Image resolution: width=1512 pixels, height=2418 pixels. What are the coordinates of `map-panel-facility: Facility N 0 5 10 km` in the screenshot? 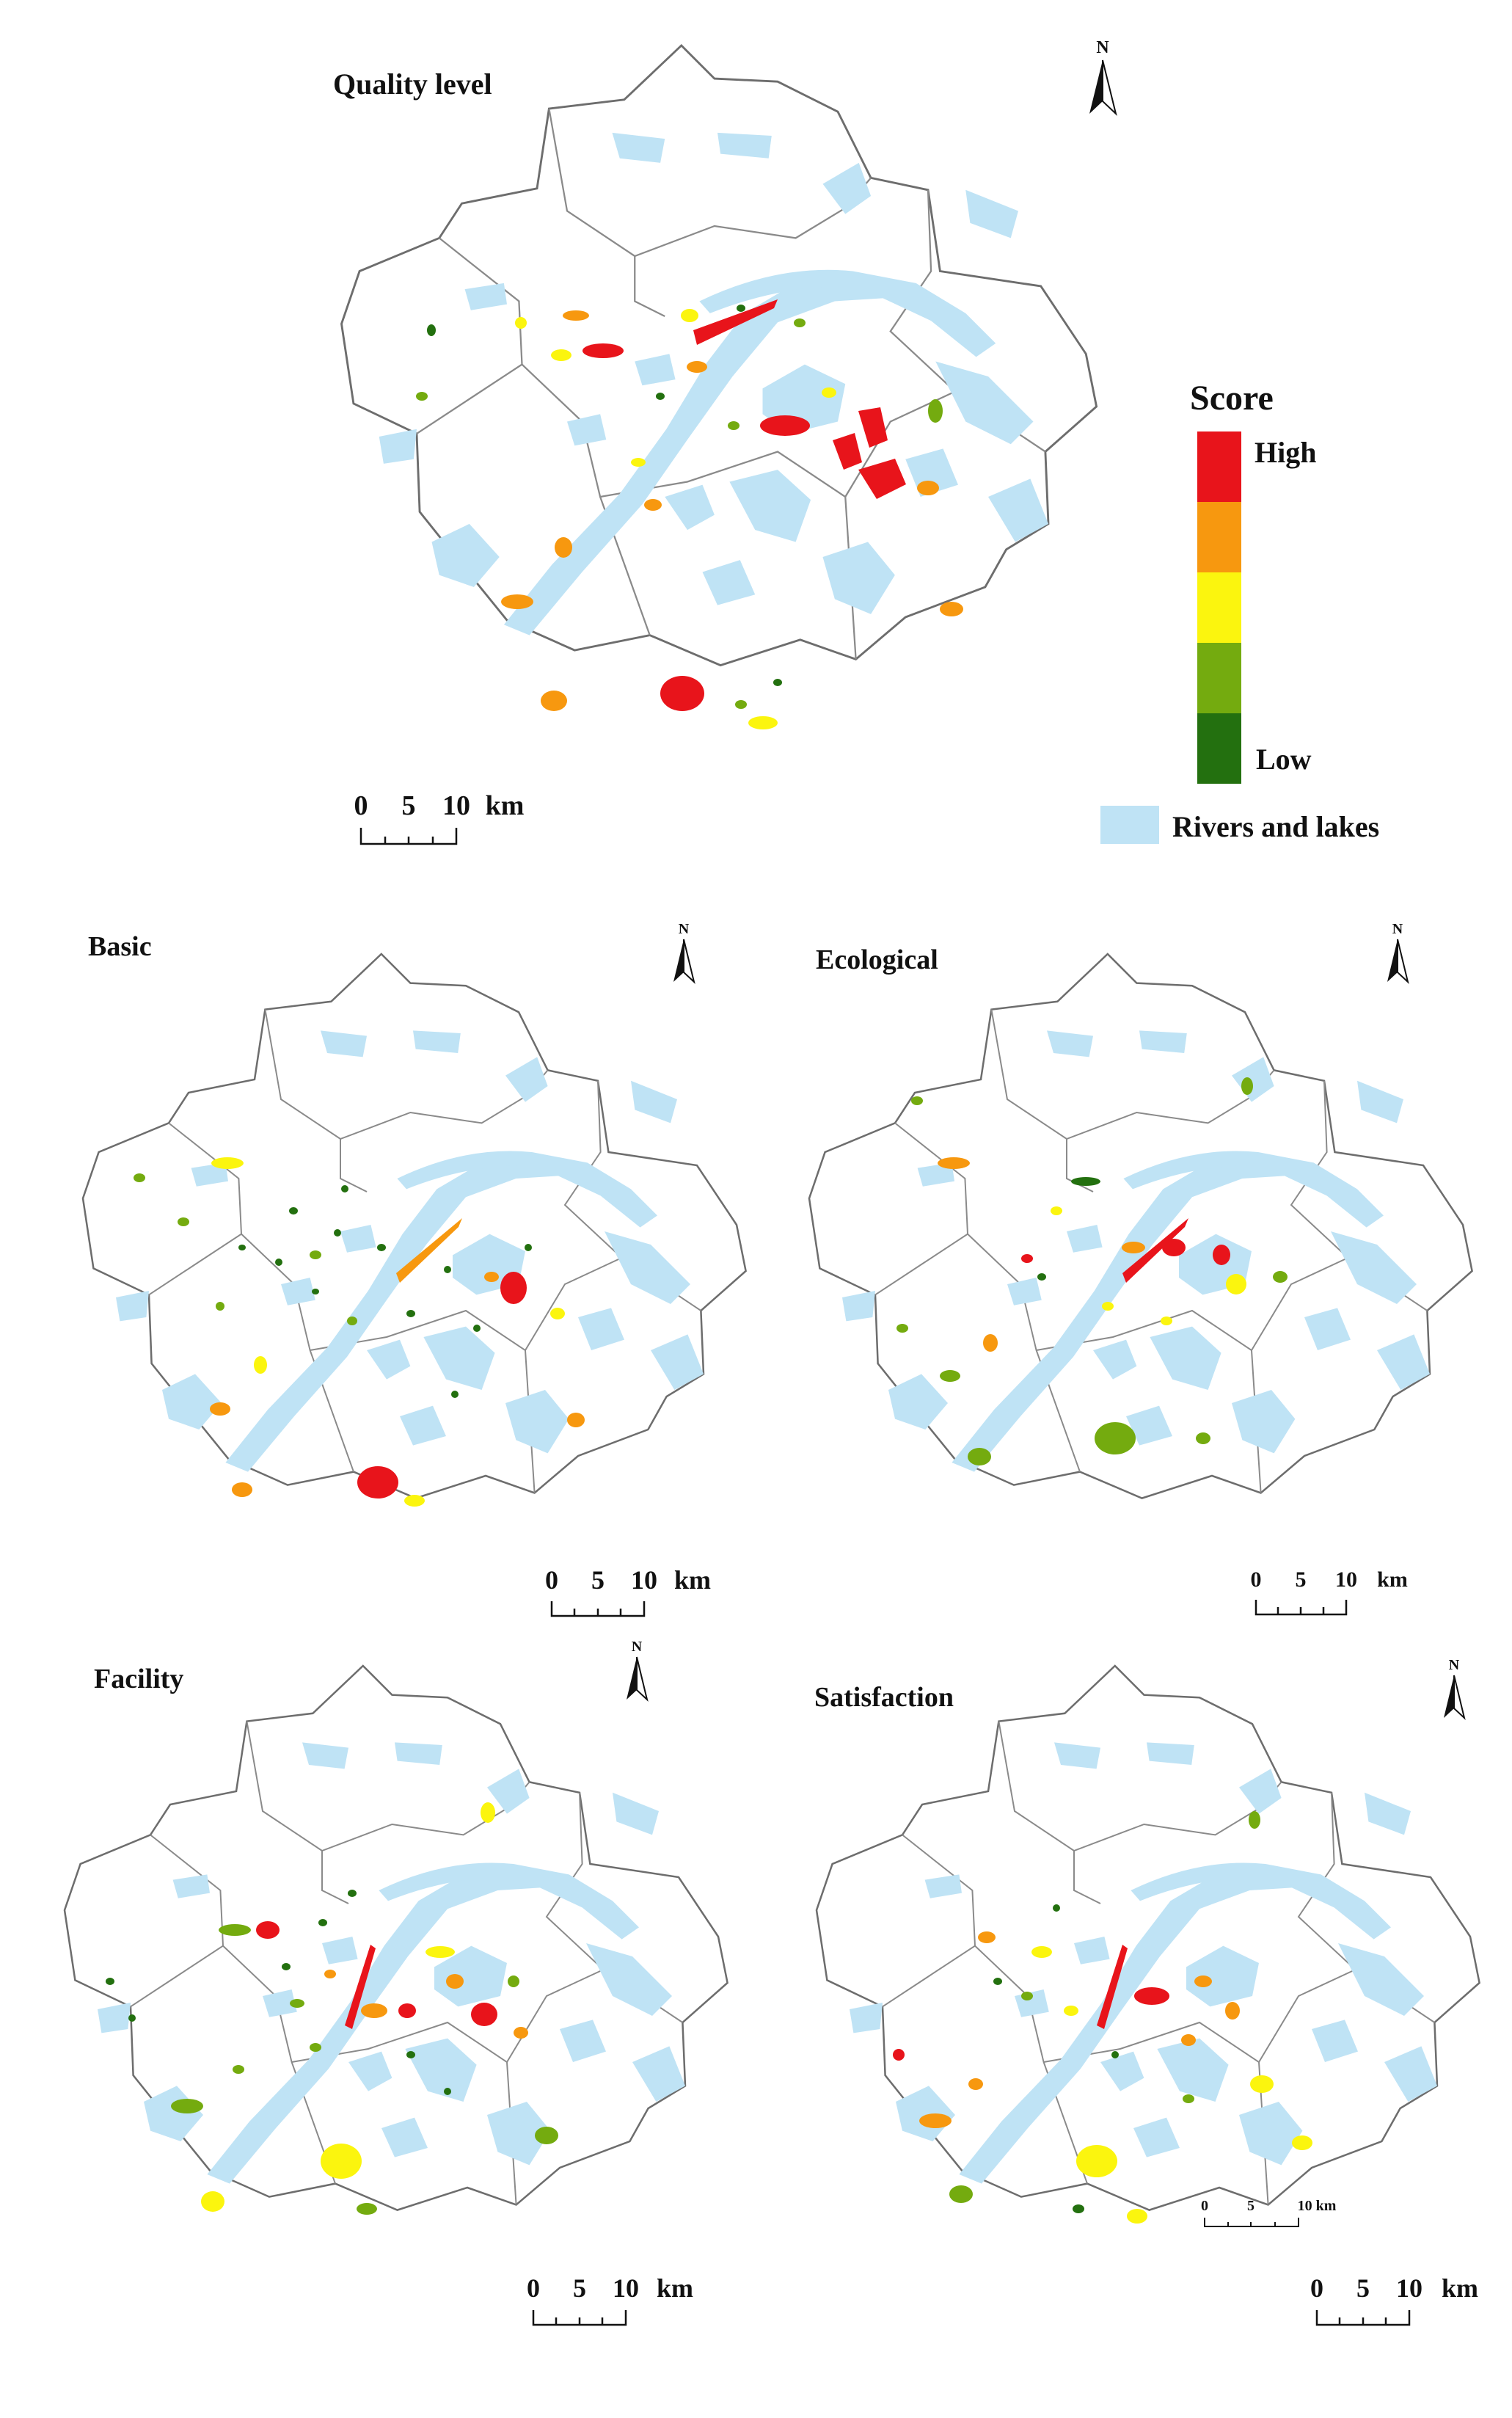 It's located at (395, 1982).